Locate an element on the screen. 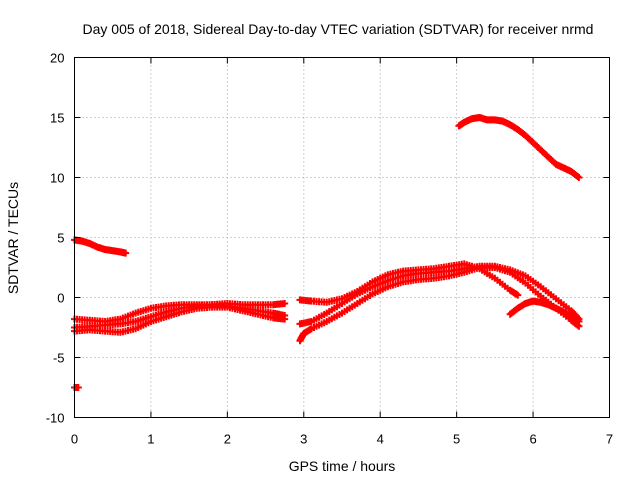  y-tick-label: 5 is located at coordinates (60, 238).